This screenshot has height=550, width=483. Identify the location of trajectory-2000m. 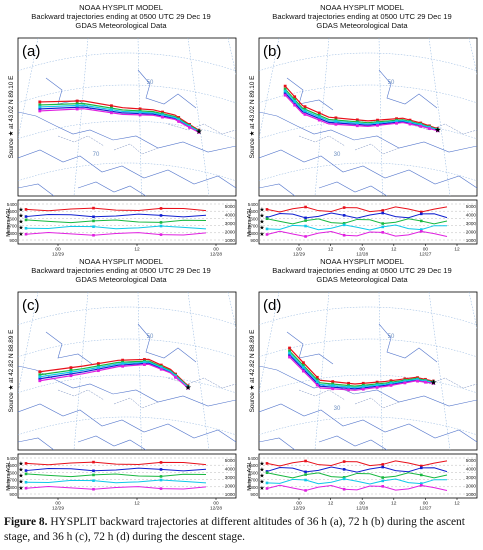
(119, 118).